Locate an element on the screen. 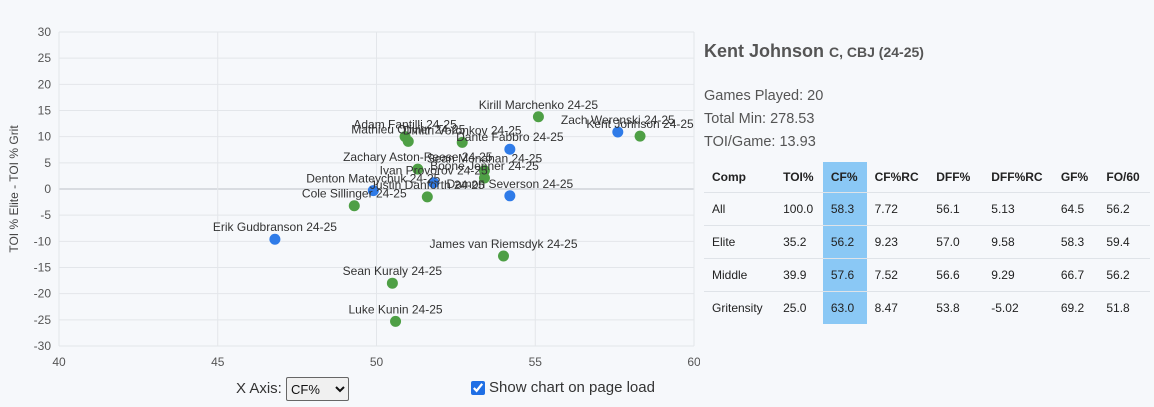 This screenshot has height=407, width=1154. table-row: All 100.0 58.3 7.72 56.1 5.13 64.5 56.2 is located at coordinates (927, 209).